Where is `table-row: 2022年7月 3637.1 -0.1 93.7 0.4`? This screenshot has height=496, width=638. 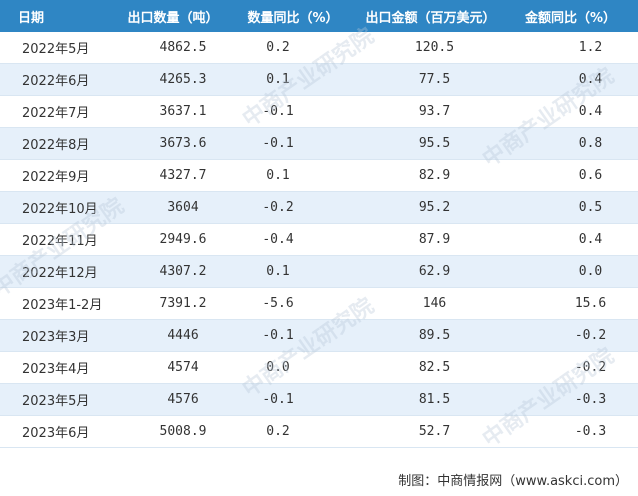 table-row: 2022年7月 3637.1 -0.1 93.7 0.4 is located at coordinates (319, 111).